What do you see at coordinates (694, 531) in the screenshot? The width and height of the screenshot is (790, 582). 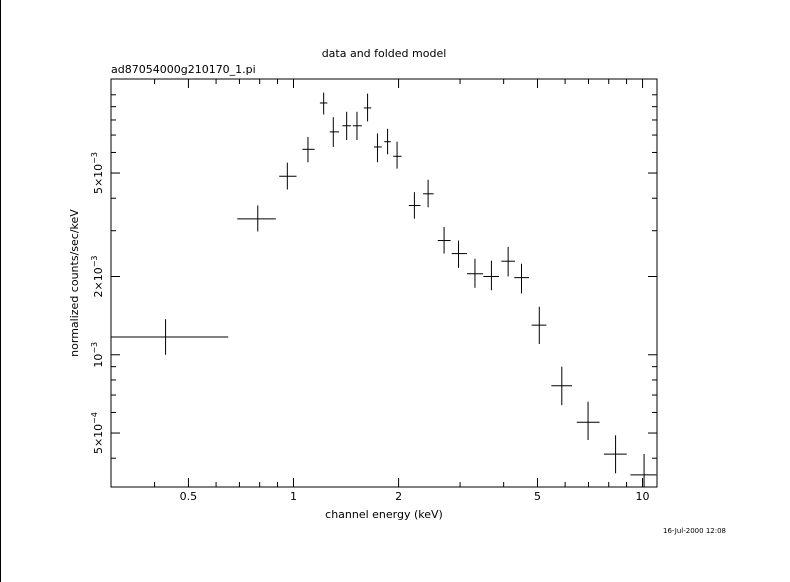 I see `timestamp: 16-Jul-2000 12:08` at bounding box center [694, 531].